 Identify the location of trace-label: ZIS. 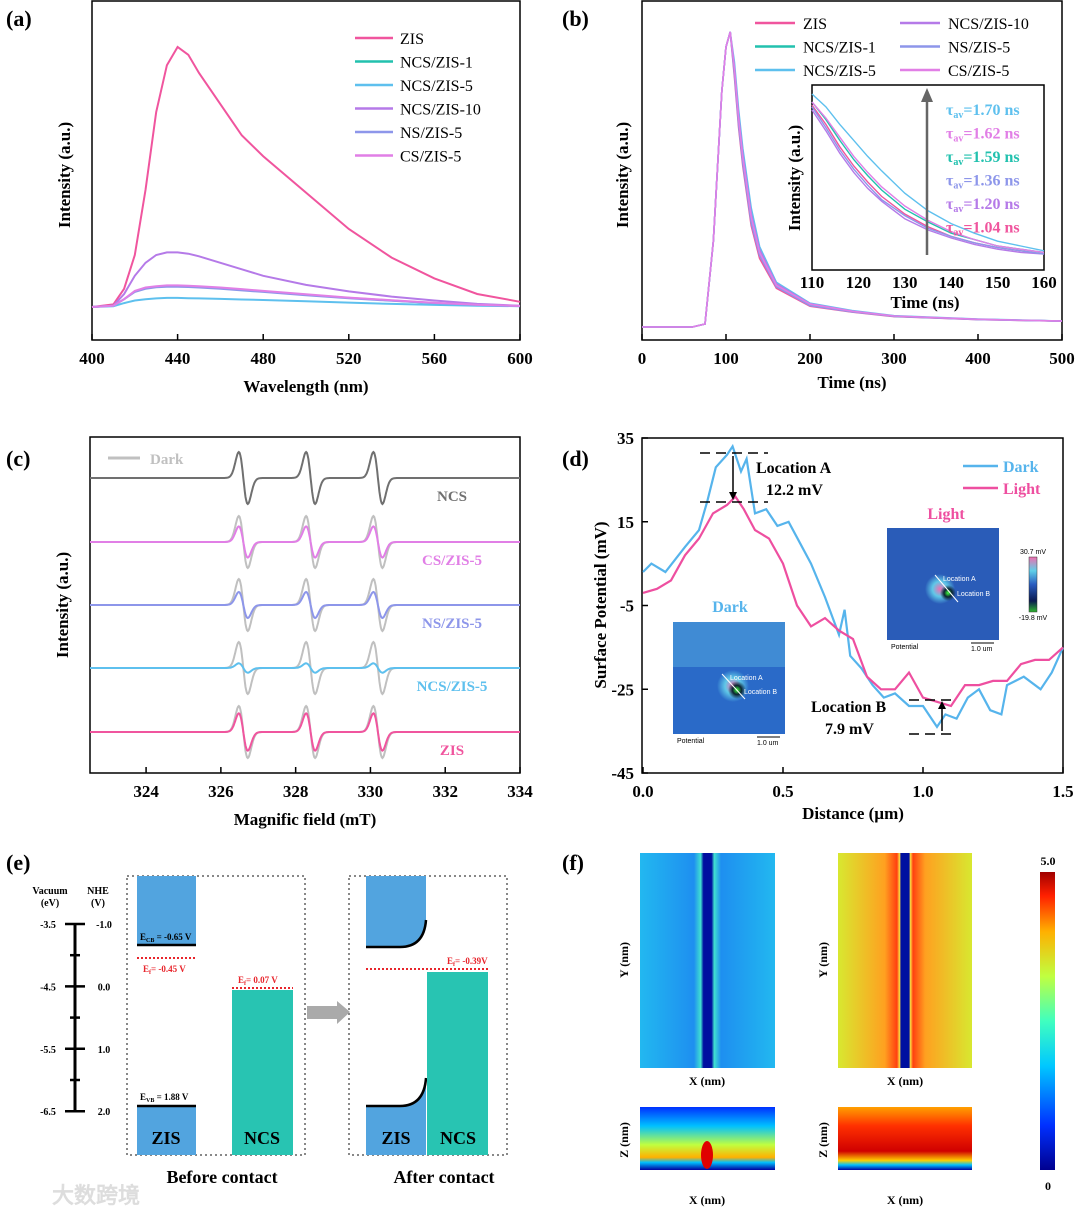
(452, 751).